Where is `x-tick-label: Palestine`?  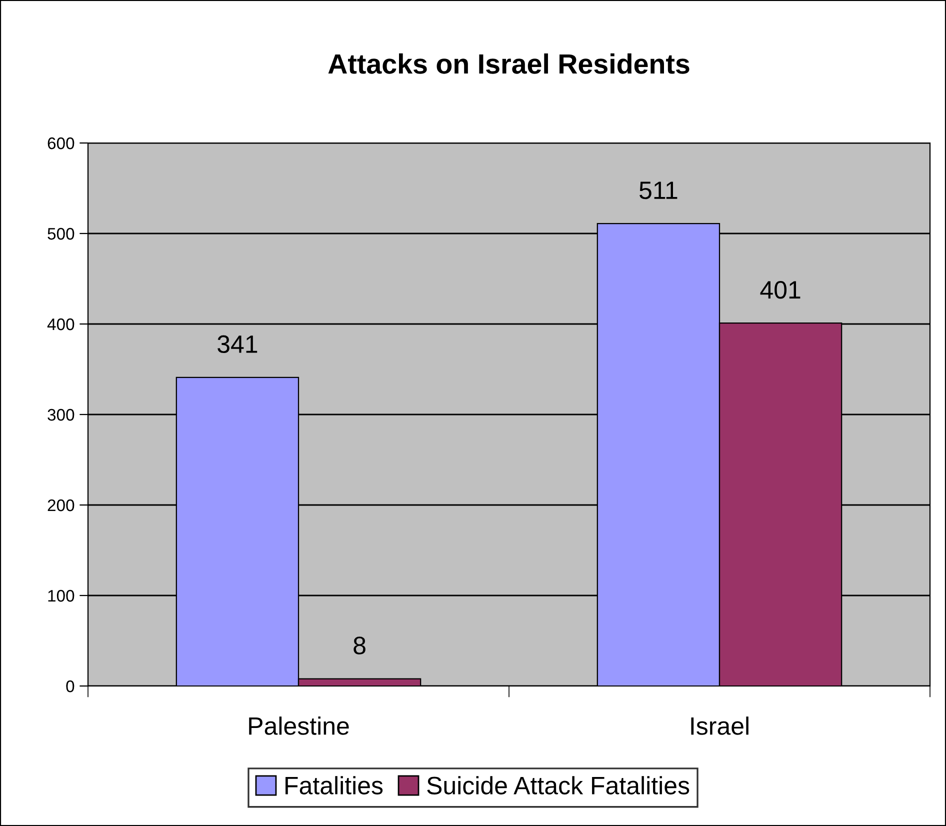 x-tick-label: Palestine is located at coordinates (299, 725).